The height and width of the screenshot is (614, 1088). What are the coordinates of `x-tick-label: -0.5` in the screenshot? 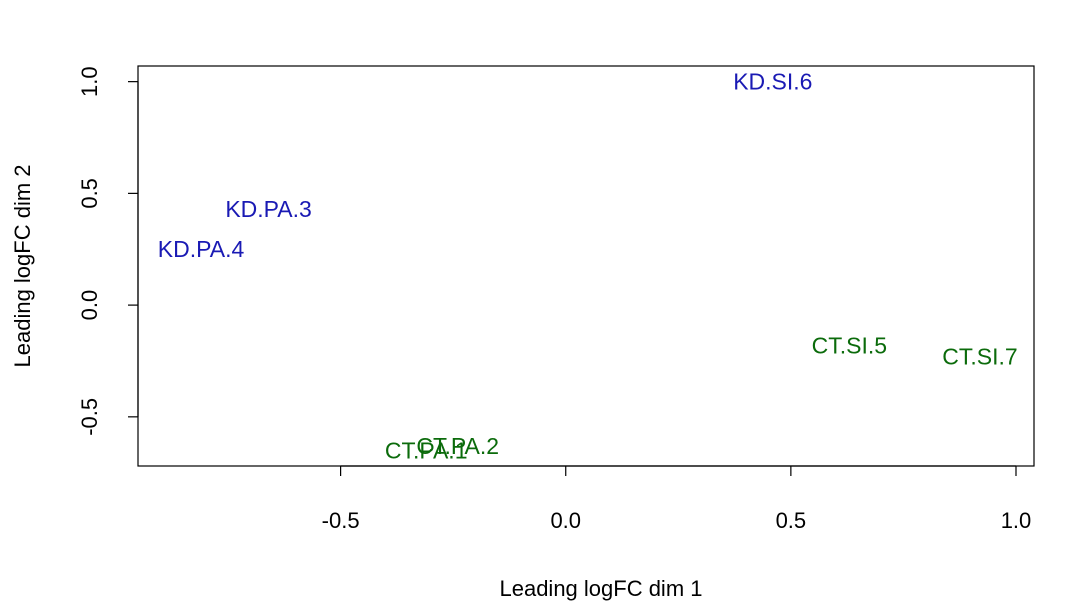 It's located at (341, 520).